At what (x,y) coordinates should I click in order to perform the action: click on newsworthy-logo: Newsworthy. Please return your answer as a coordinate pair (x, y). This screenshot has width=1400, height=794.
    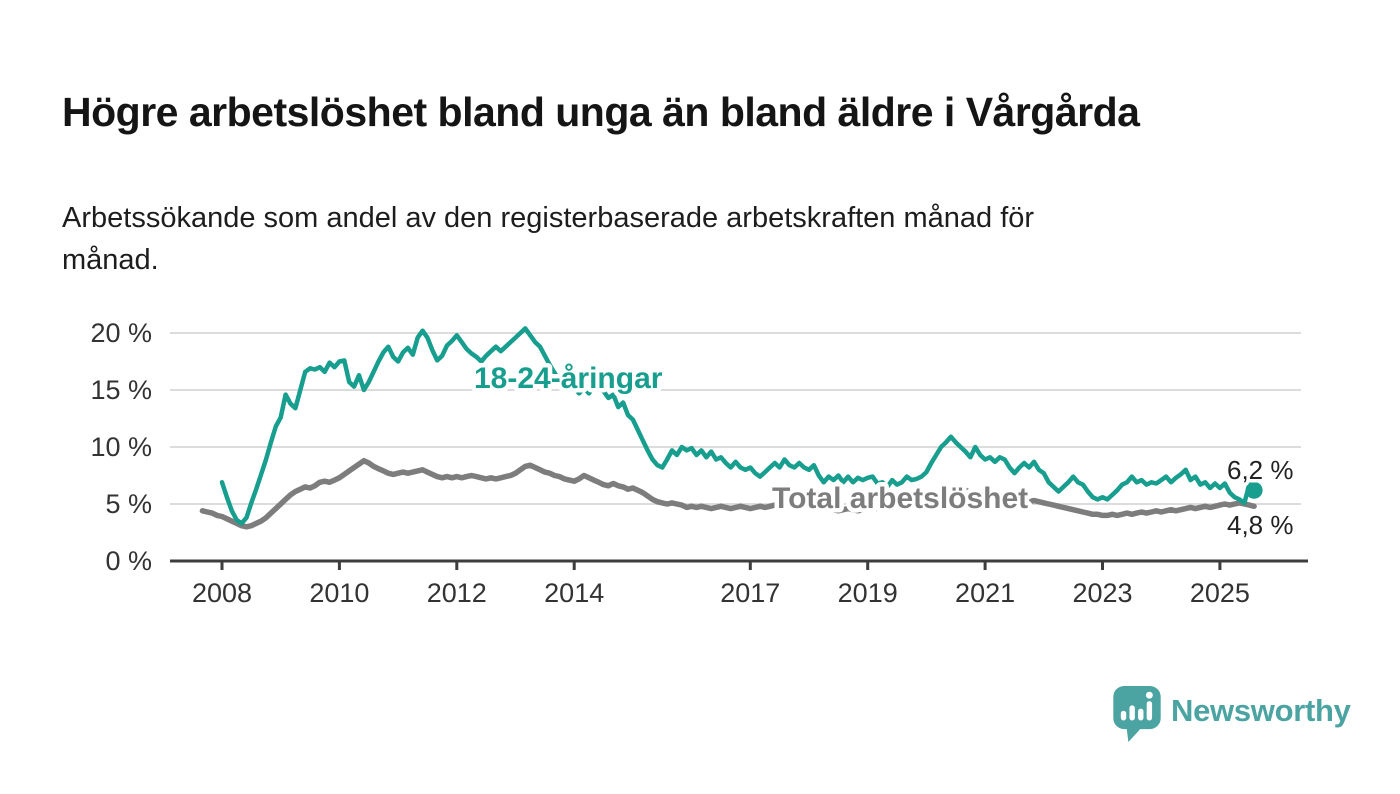
    Looking at the image, I should click on (1232, 714).